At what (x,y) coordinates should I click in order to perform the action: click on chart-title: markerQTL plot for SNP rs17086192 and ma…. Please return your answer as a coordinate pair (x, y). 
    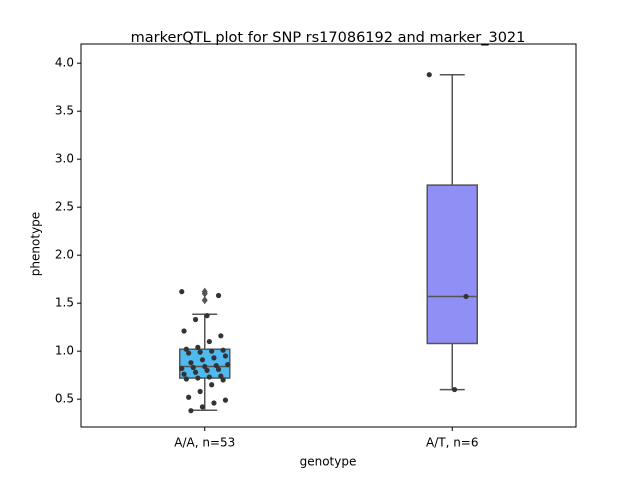
    Looking at the image, I should click on (328, 38).